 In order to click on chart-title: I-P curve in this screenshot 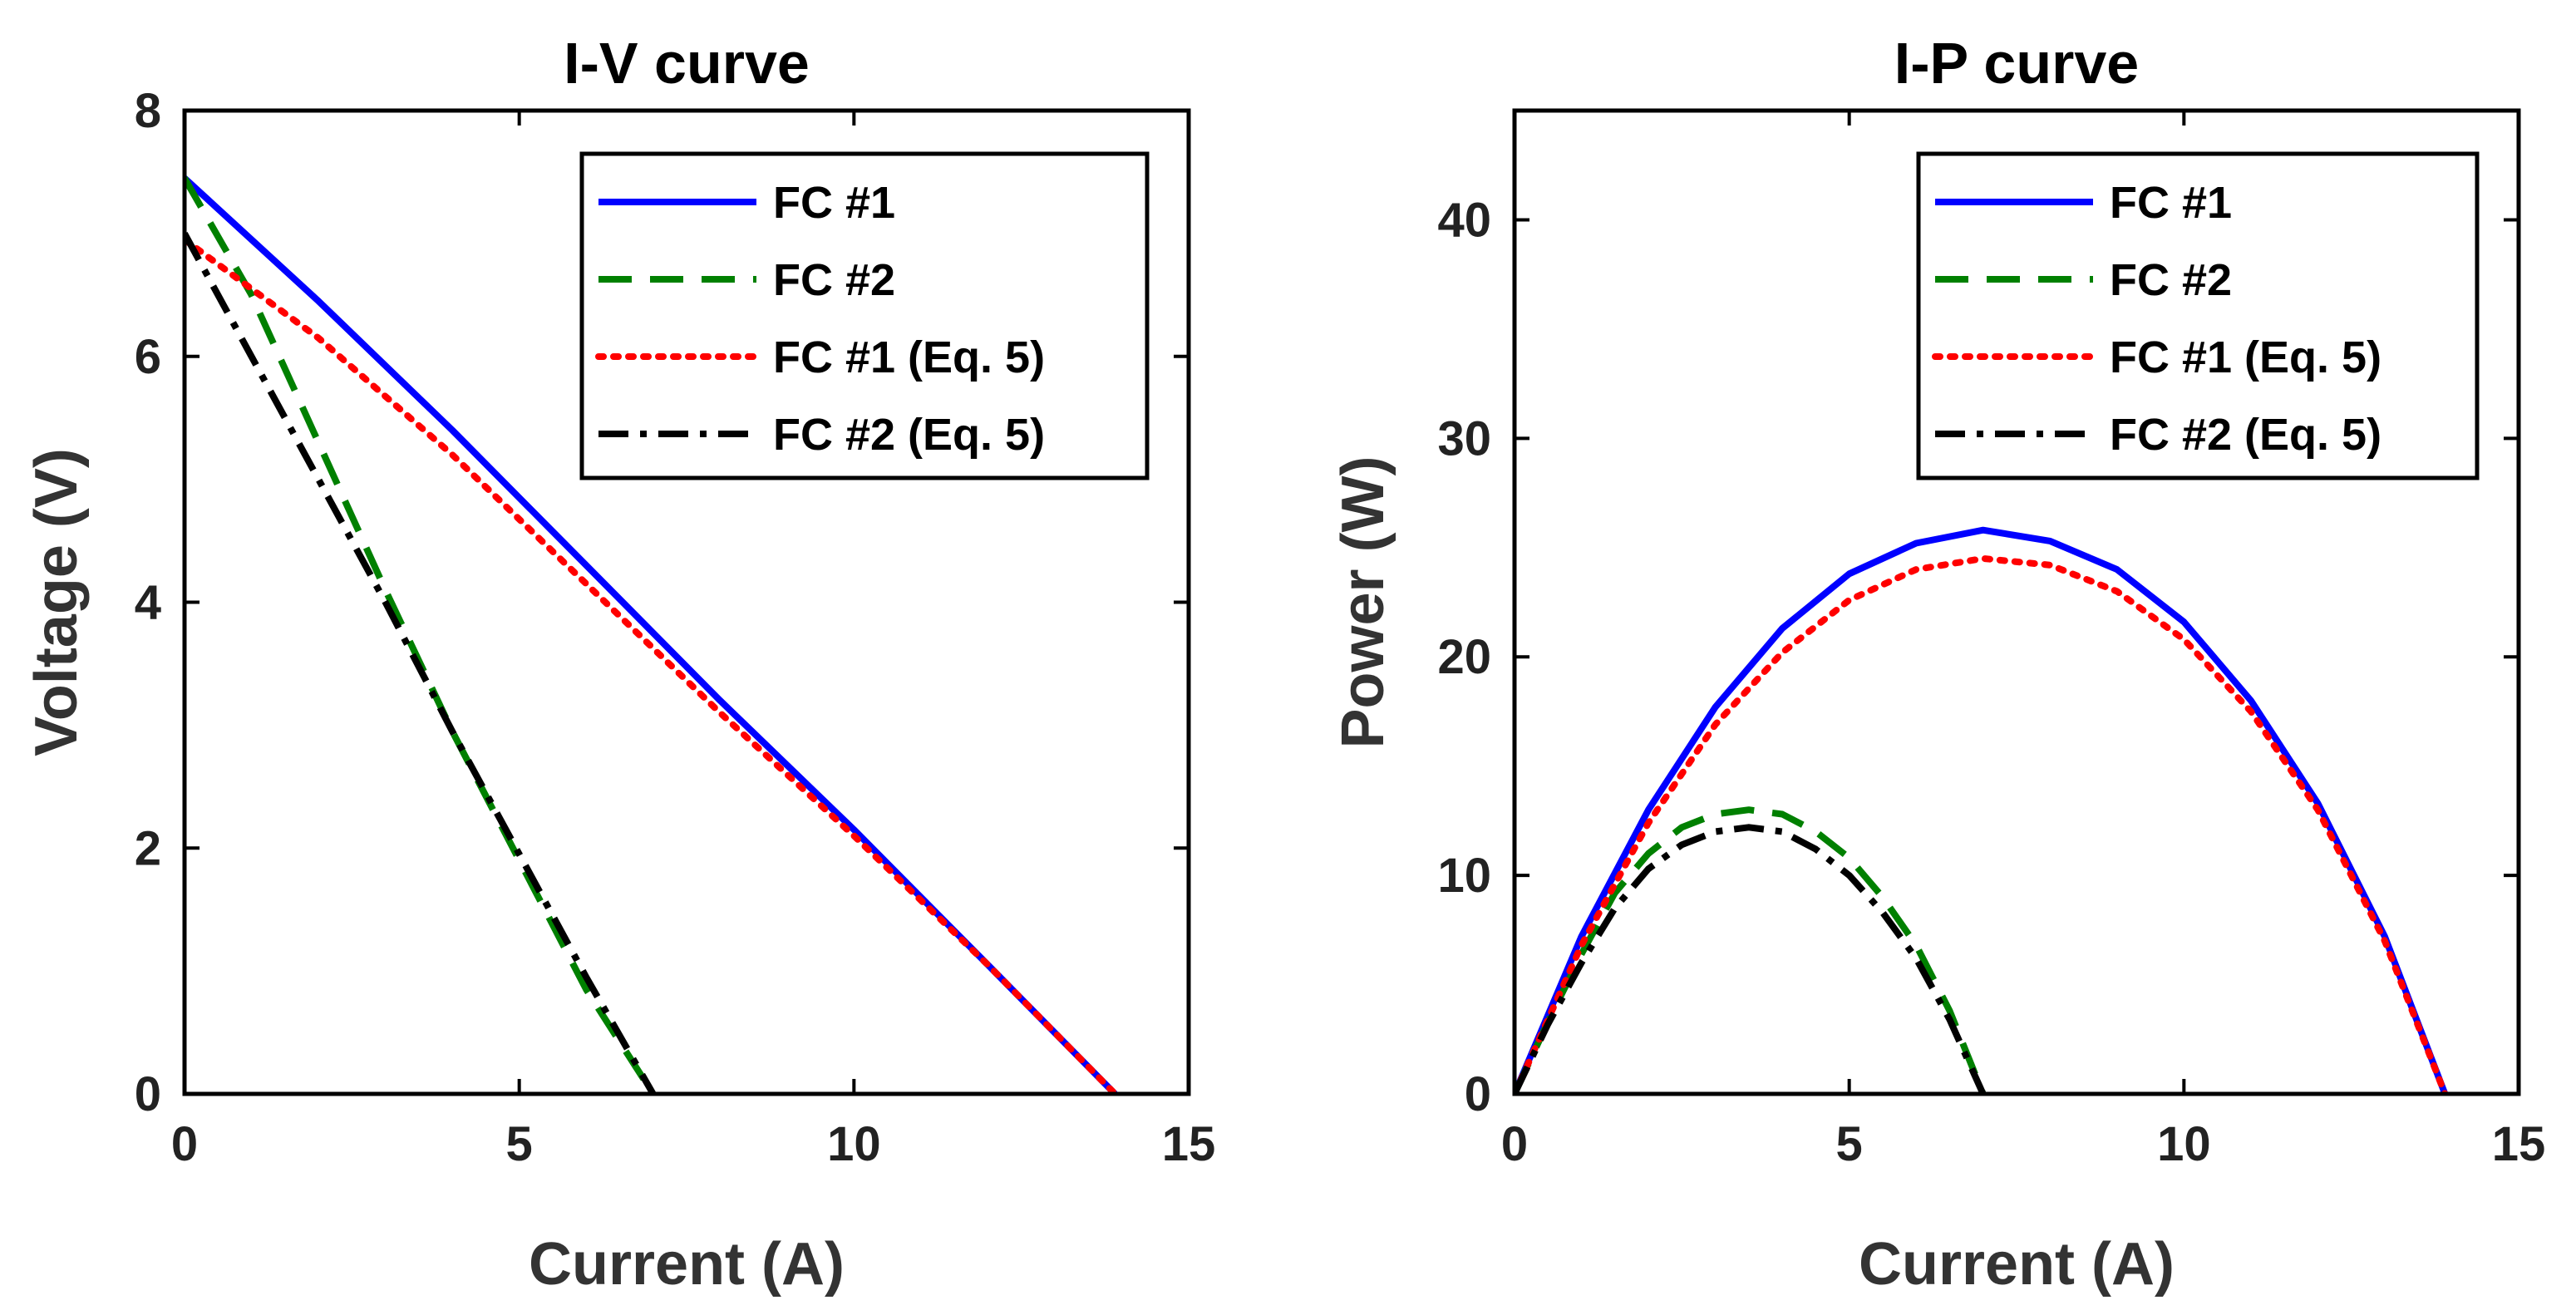, I will do `click(2016, 63)`.